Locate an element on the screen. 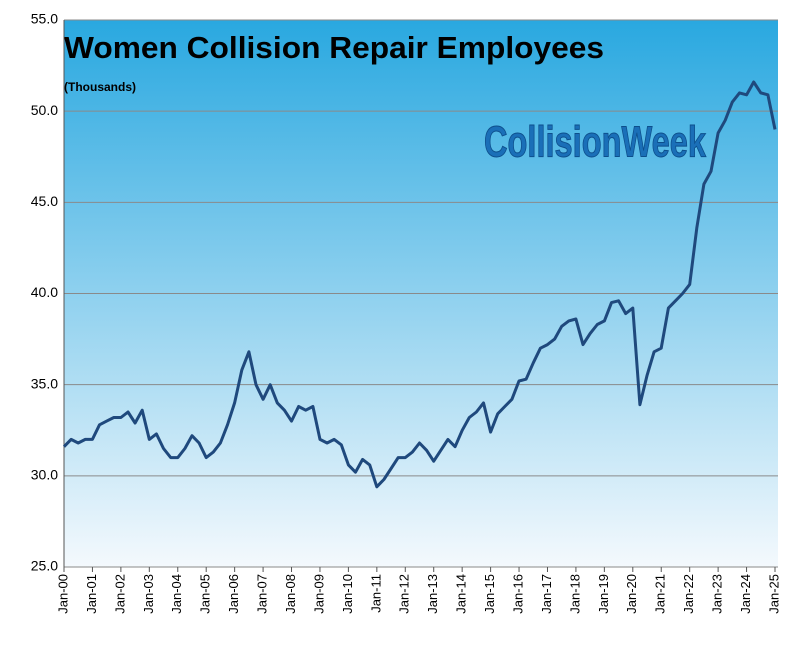 Image resolution: width=800 pixels, height=665 pixels. x-tick-label: Jan-02 is located at coordinates (119, 594).